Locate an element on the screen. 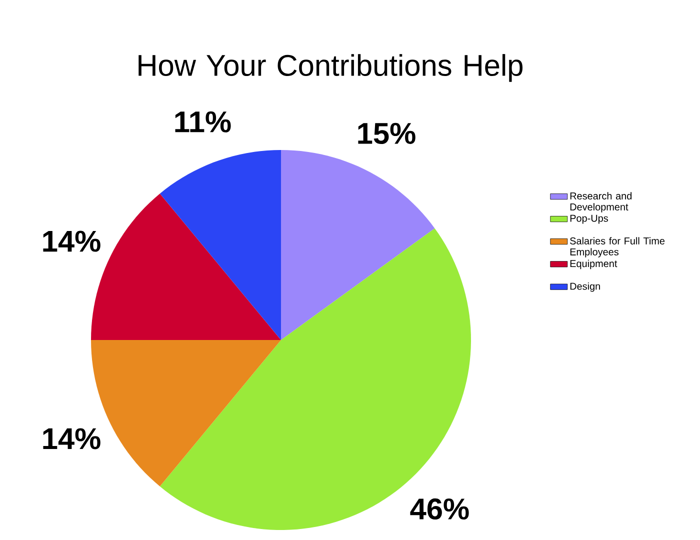 This screenshot has height=540, width=700. legend-label: Equipment is located at coordinates (594, 265).